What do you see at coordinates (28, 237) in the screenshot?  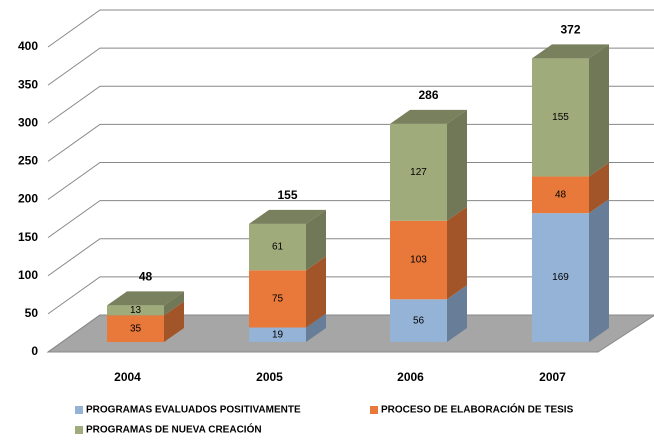 I see `y-tick-label: 150` at bounding box center [28, 237].